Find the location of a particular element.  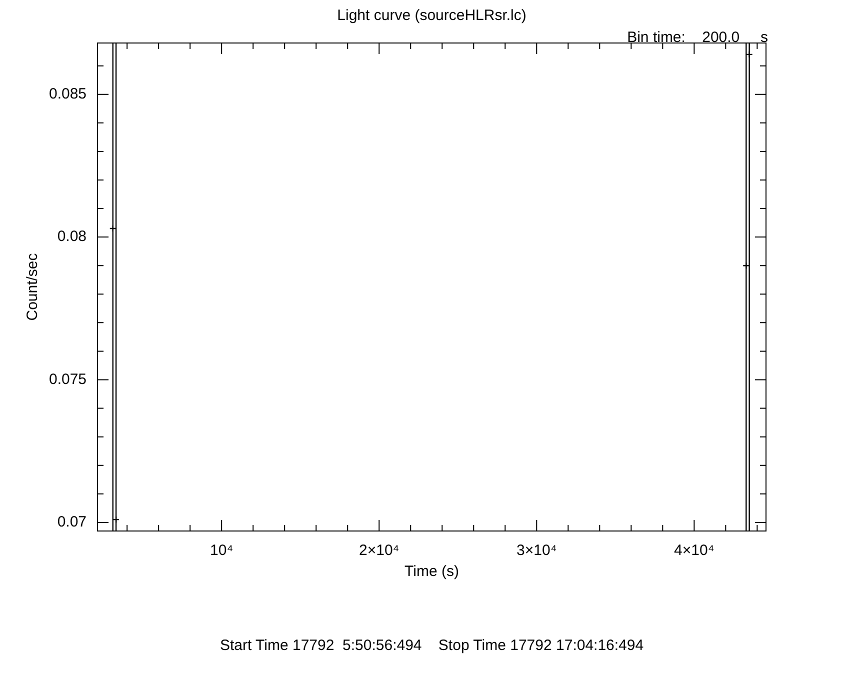

x-tick-label: 10⁴ is located at coordinates (222, 551).